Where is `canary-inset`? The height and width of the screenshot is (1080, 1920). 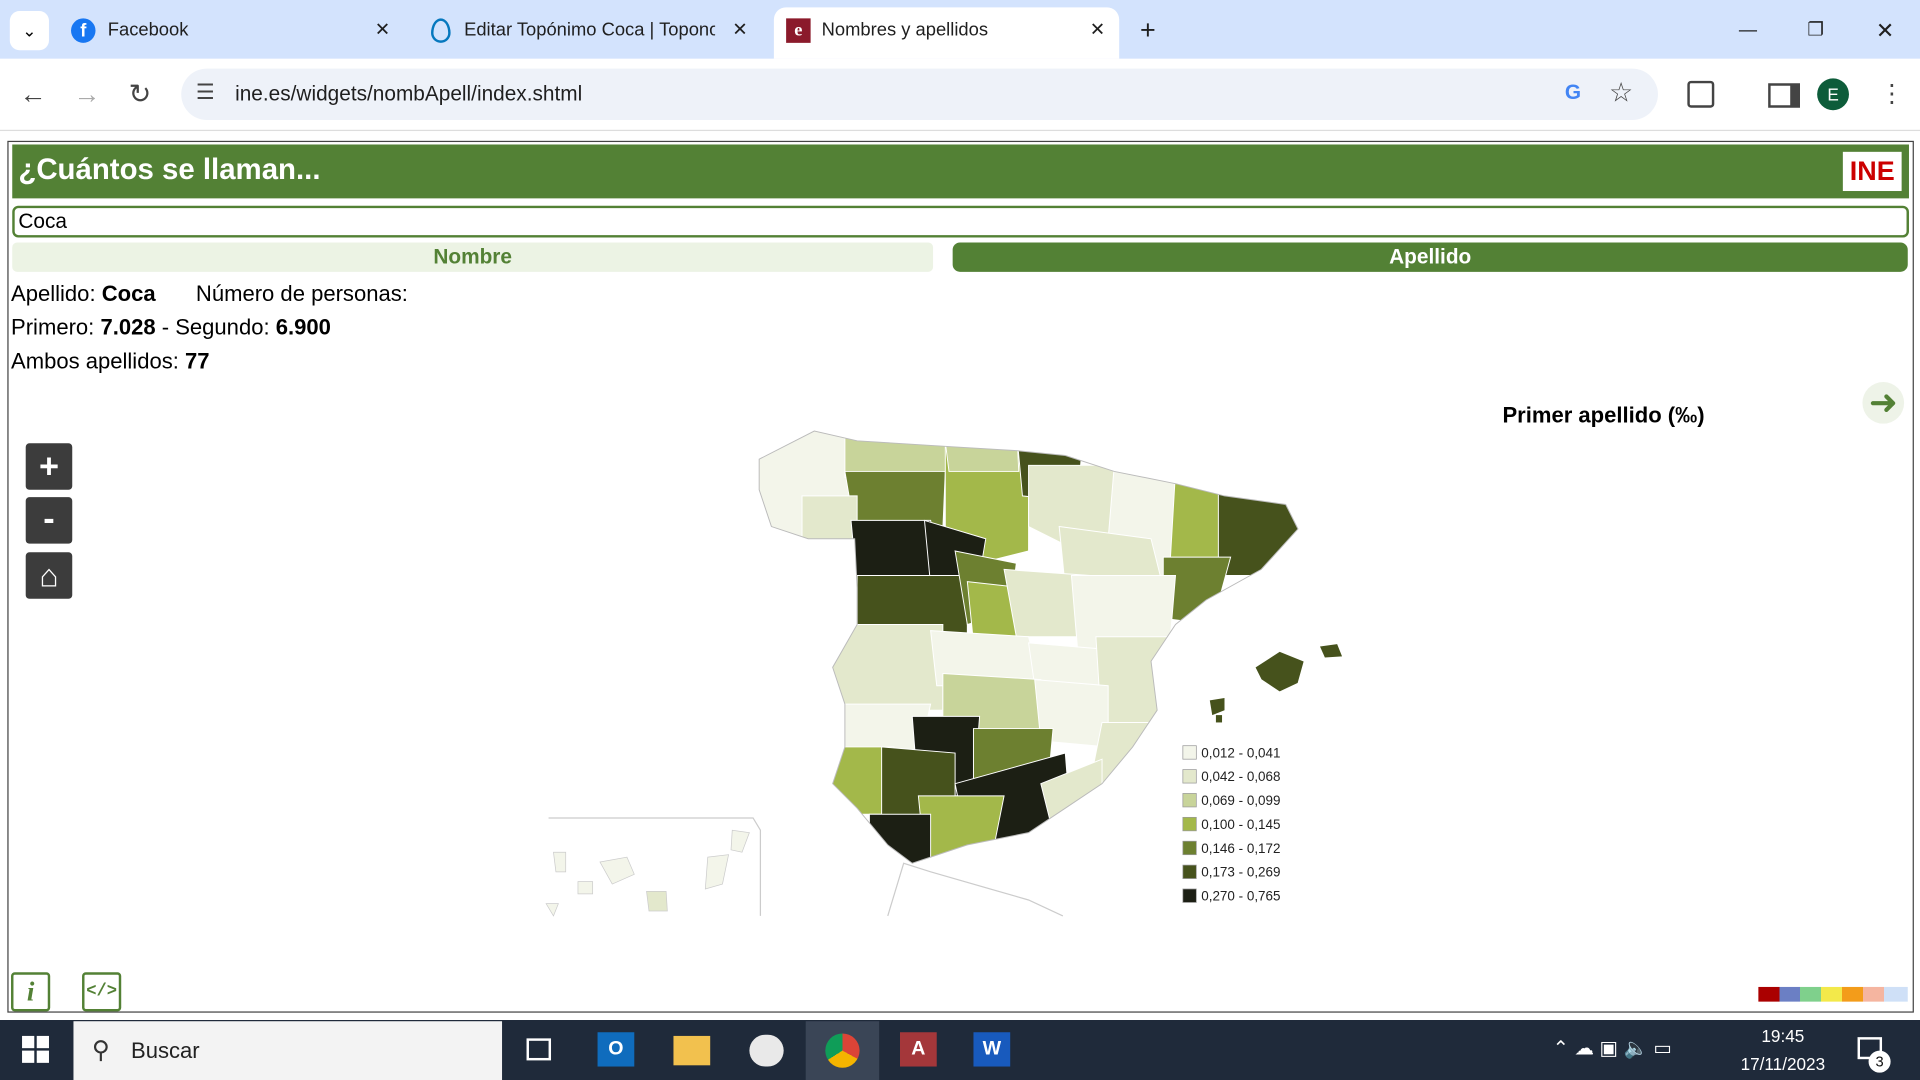 canary-inset is located at coordinates (655, 866).